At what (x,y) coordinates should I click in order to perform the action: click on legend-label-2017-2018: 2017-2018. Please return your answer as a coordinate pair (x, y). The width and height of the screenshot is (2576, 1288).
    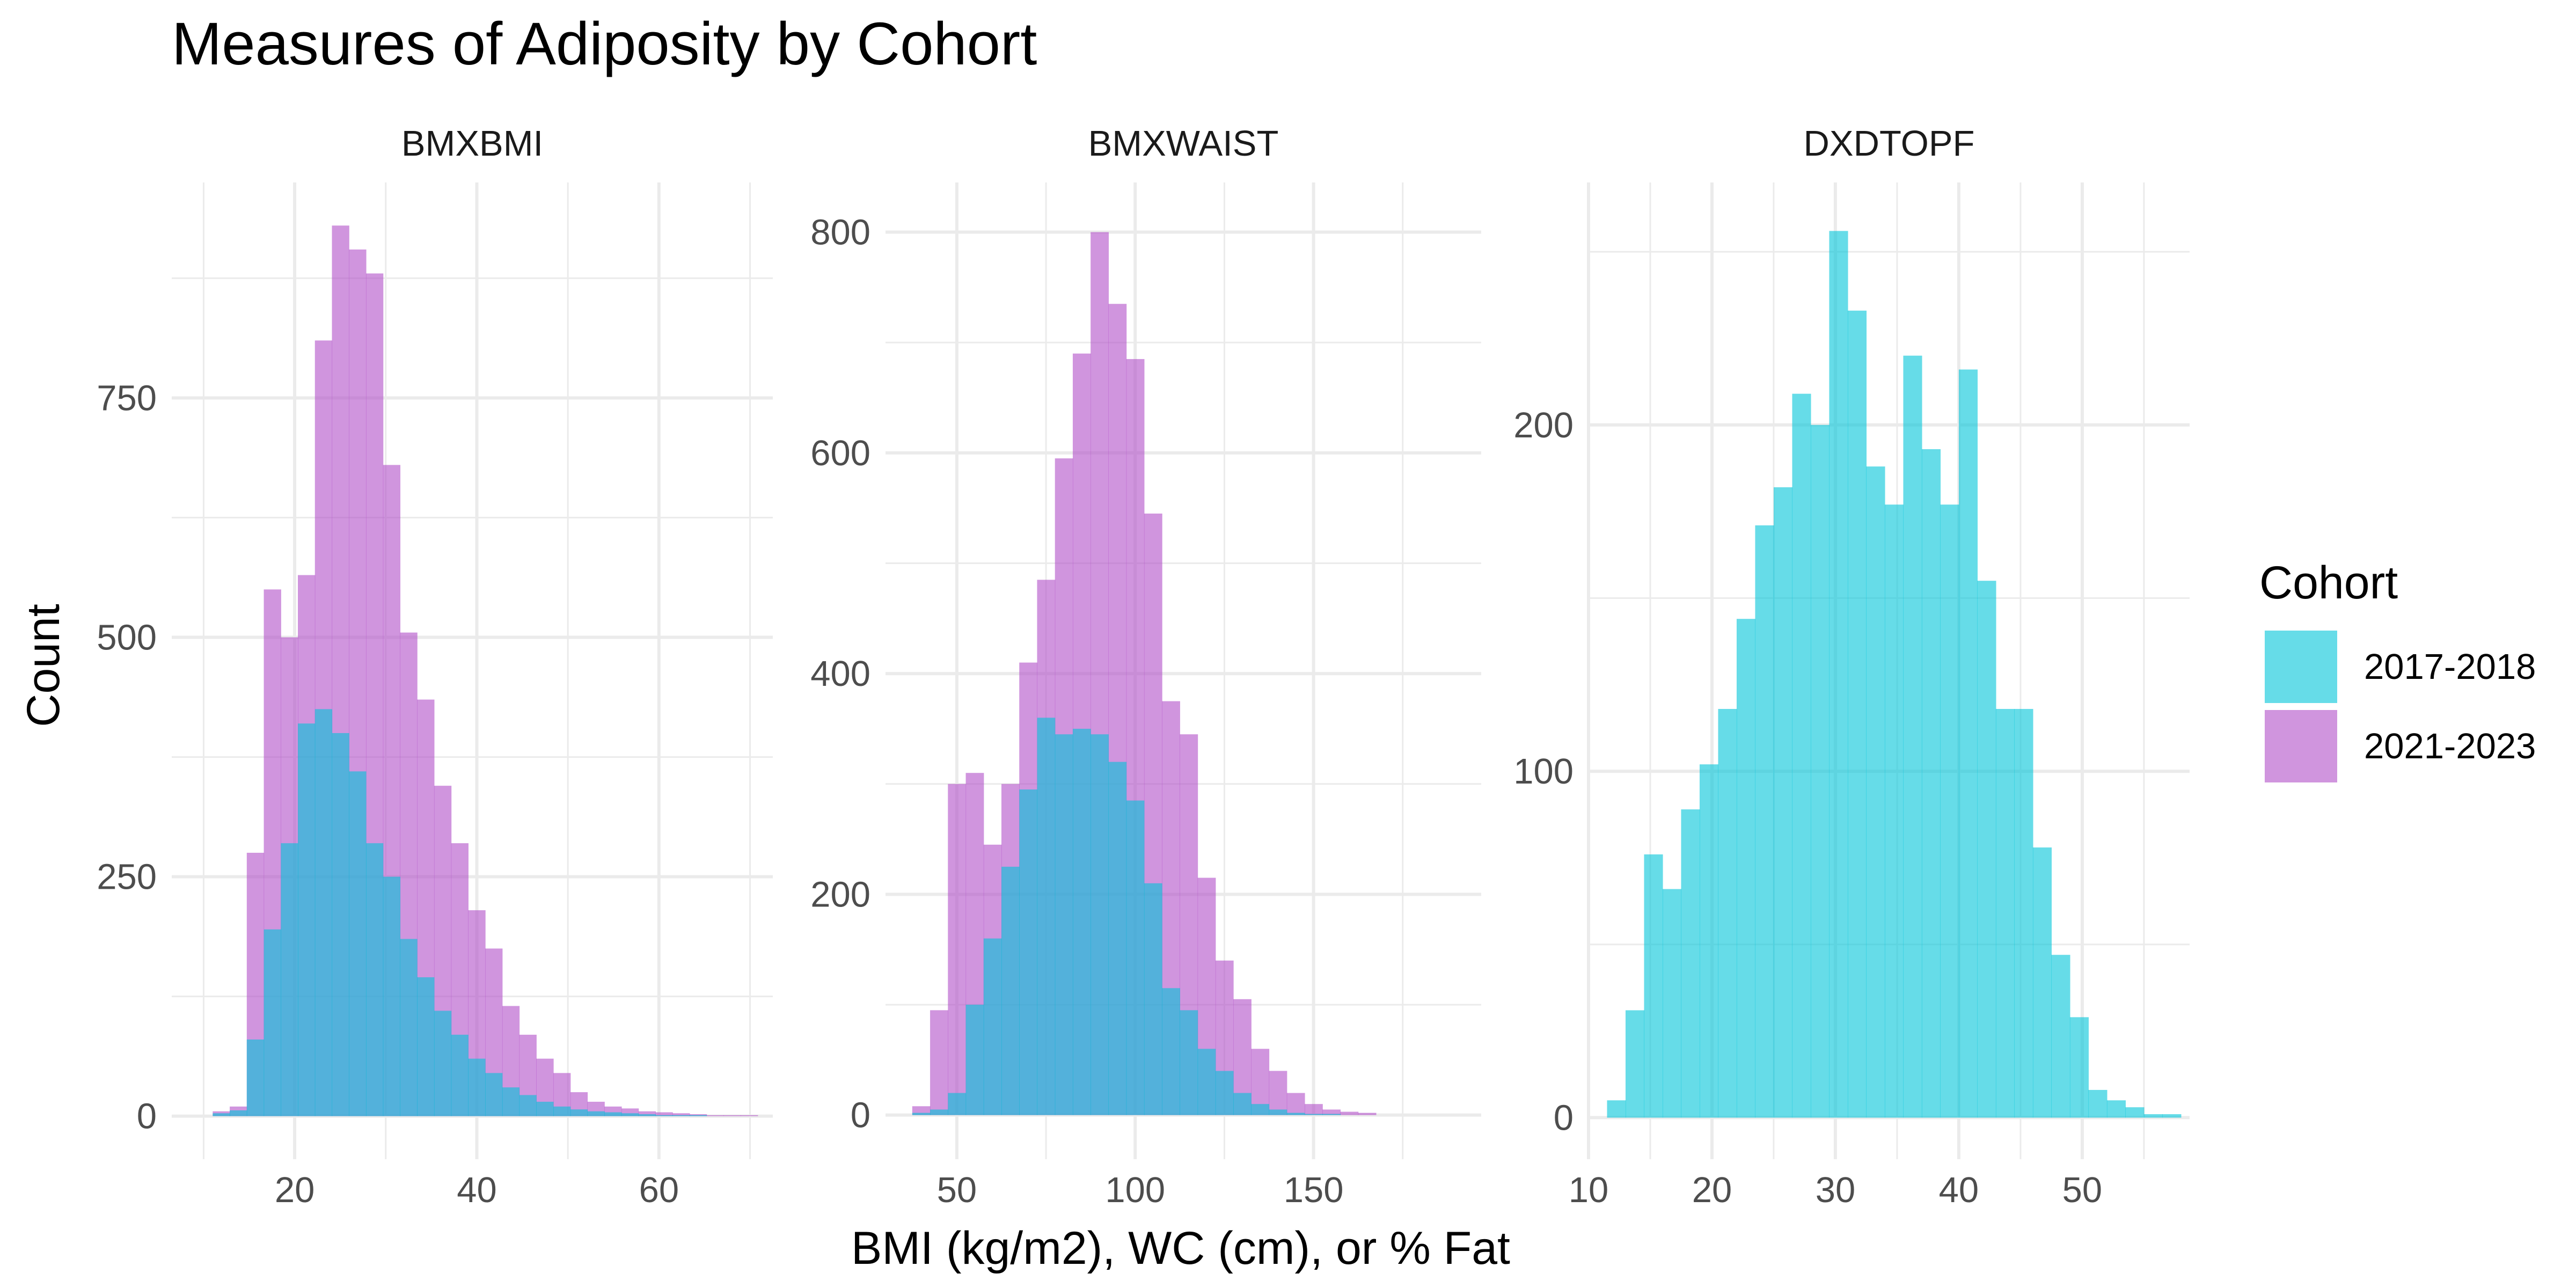
    Looking at the image, I should click on (2450, 667).